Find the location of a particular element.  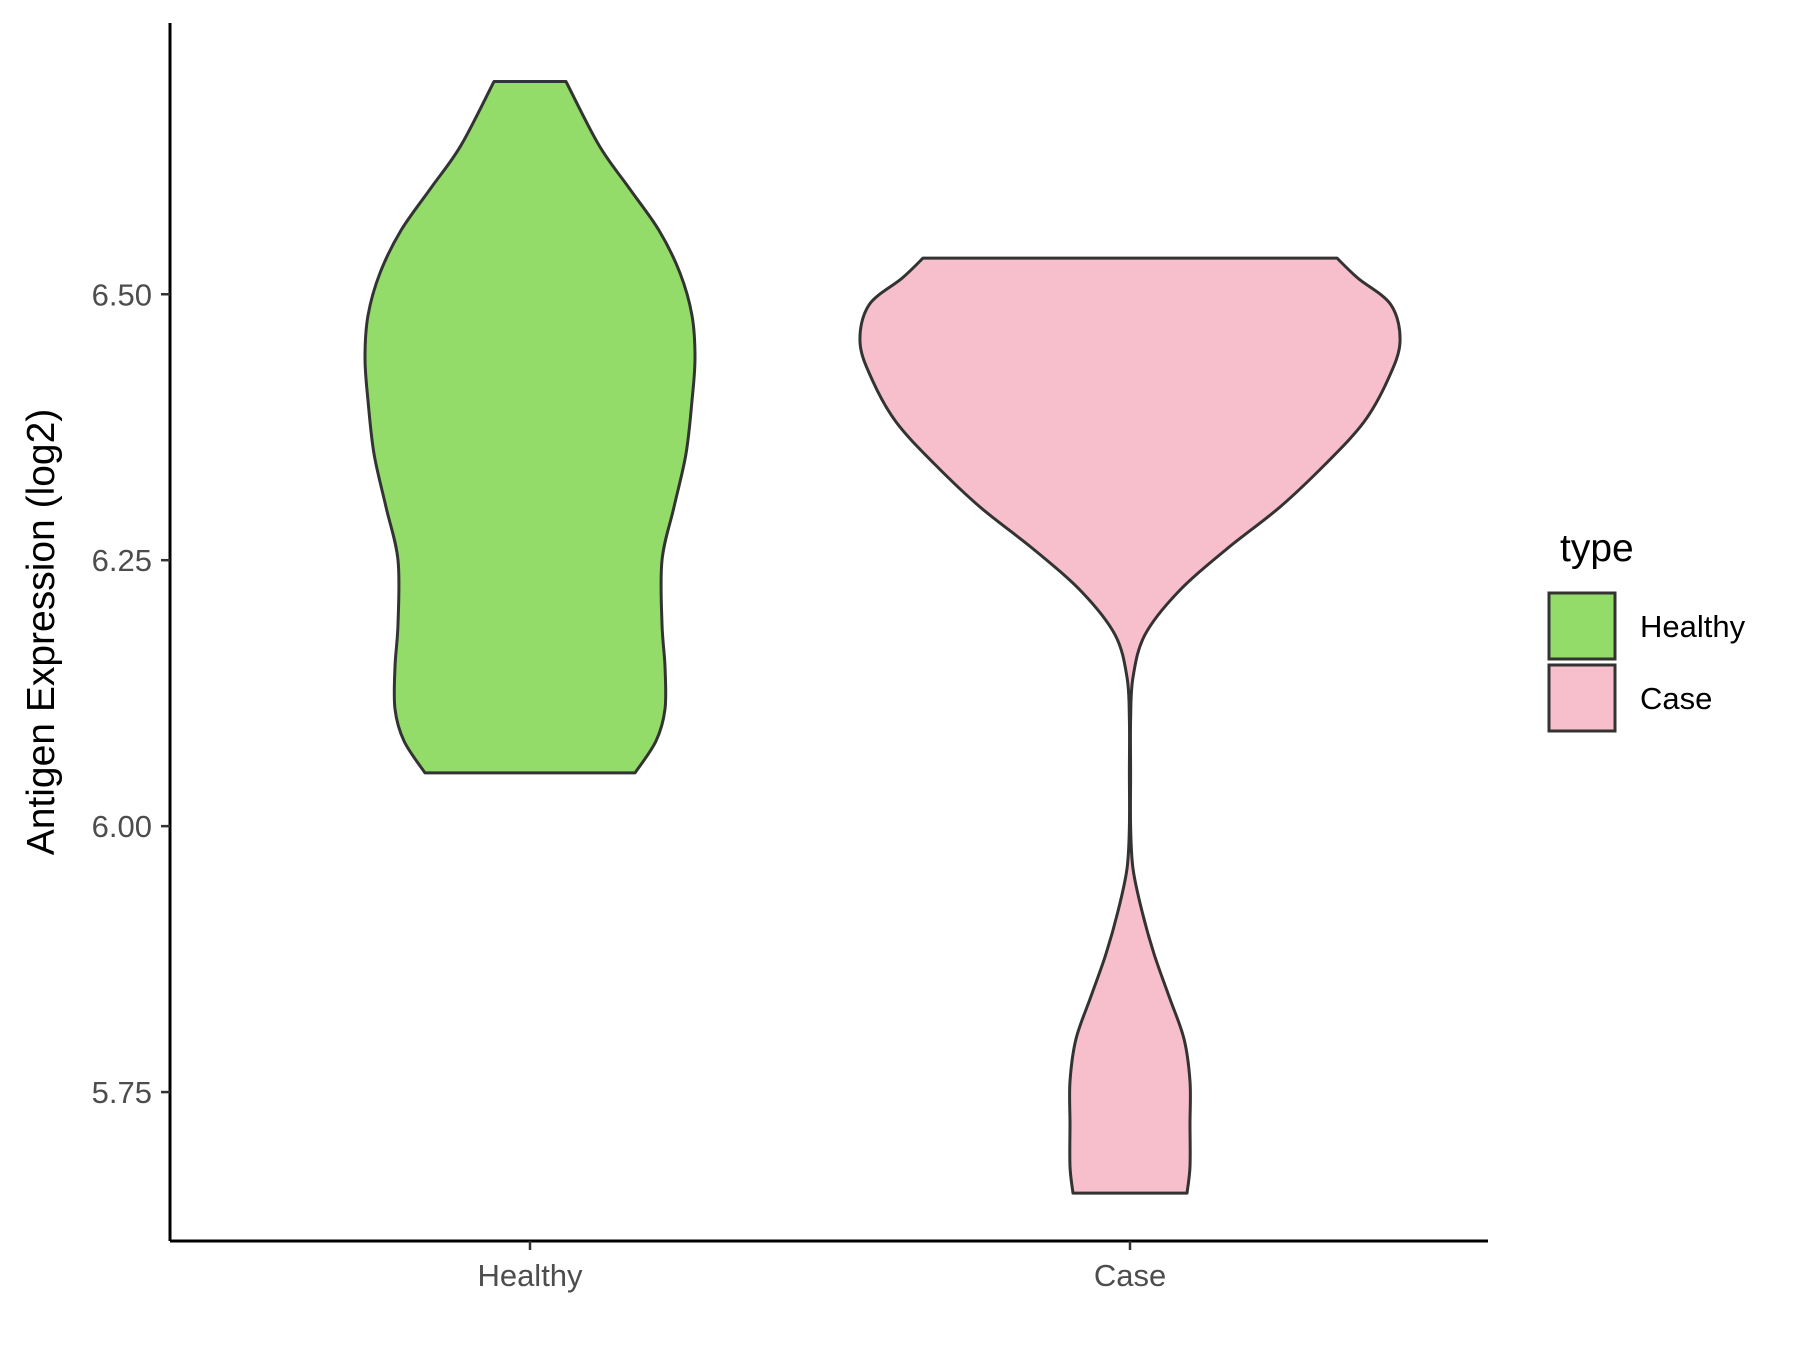

y-tick-label: 5.75 is located at coordinates (122, 1092).